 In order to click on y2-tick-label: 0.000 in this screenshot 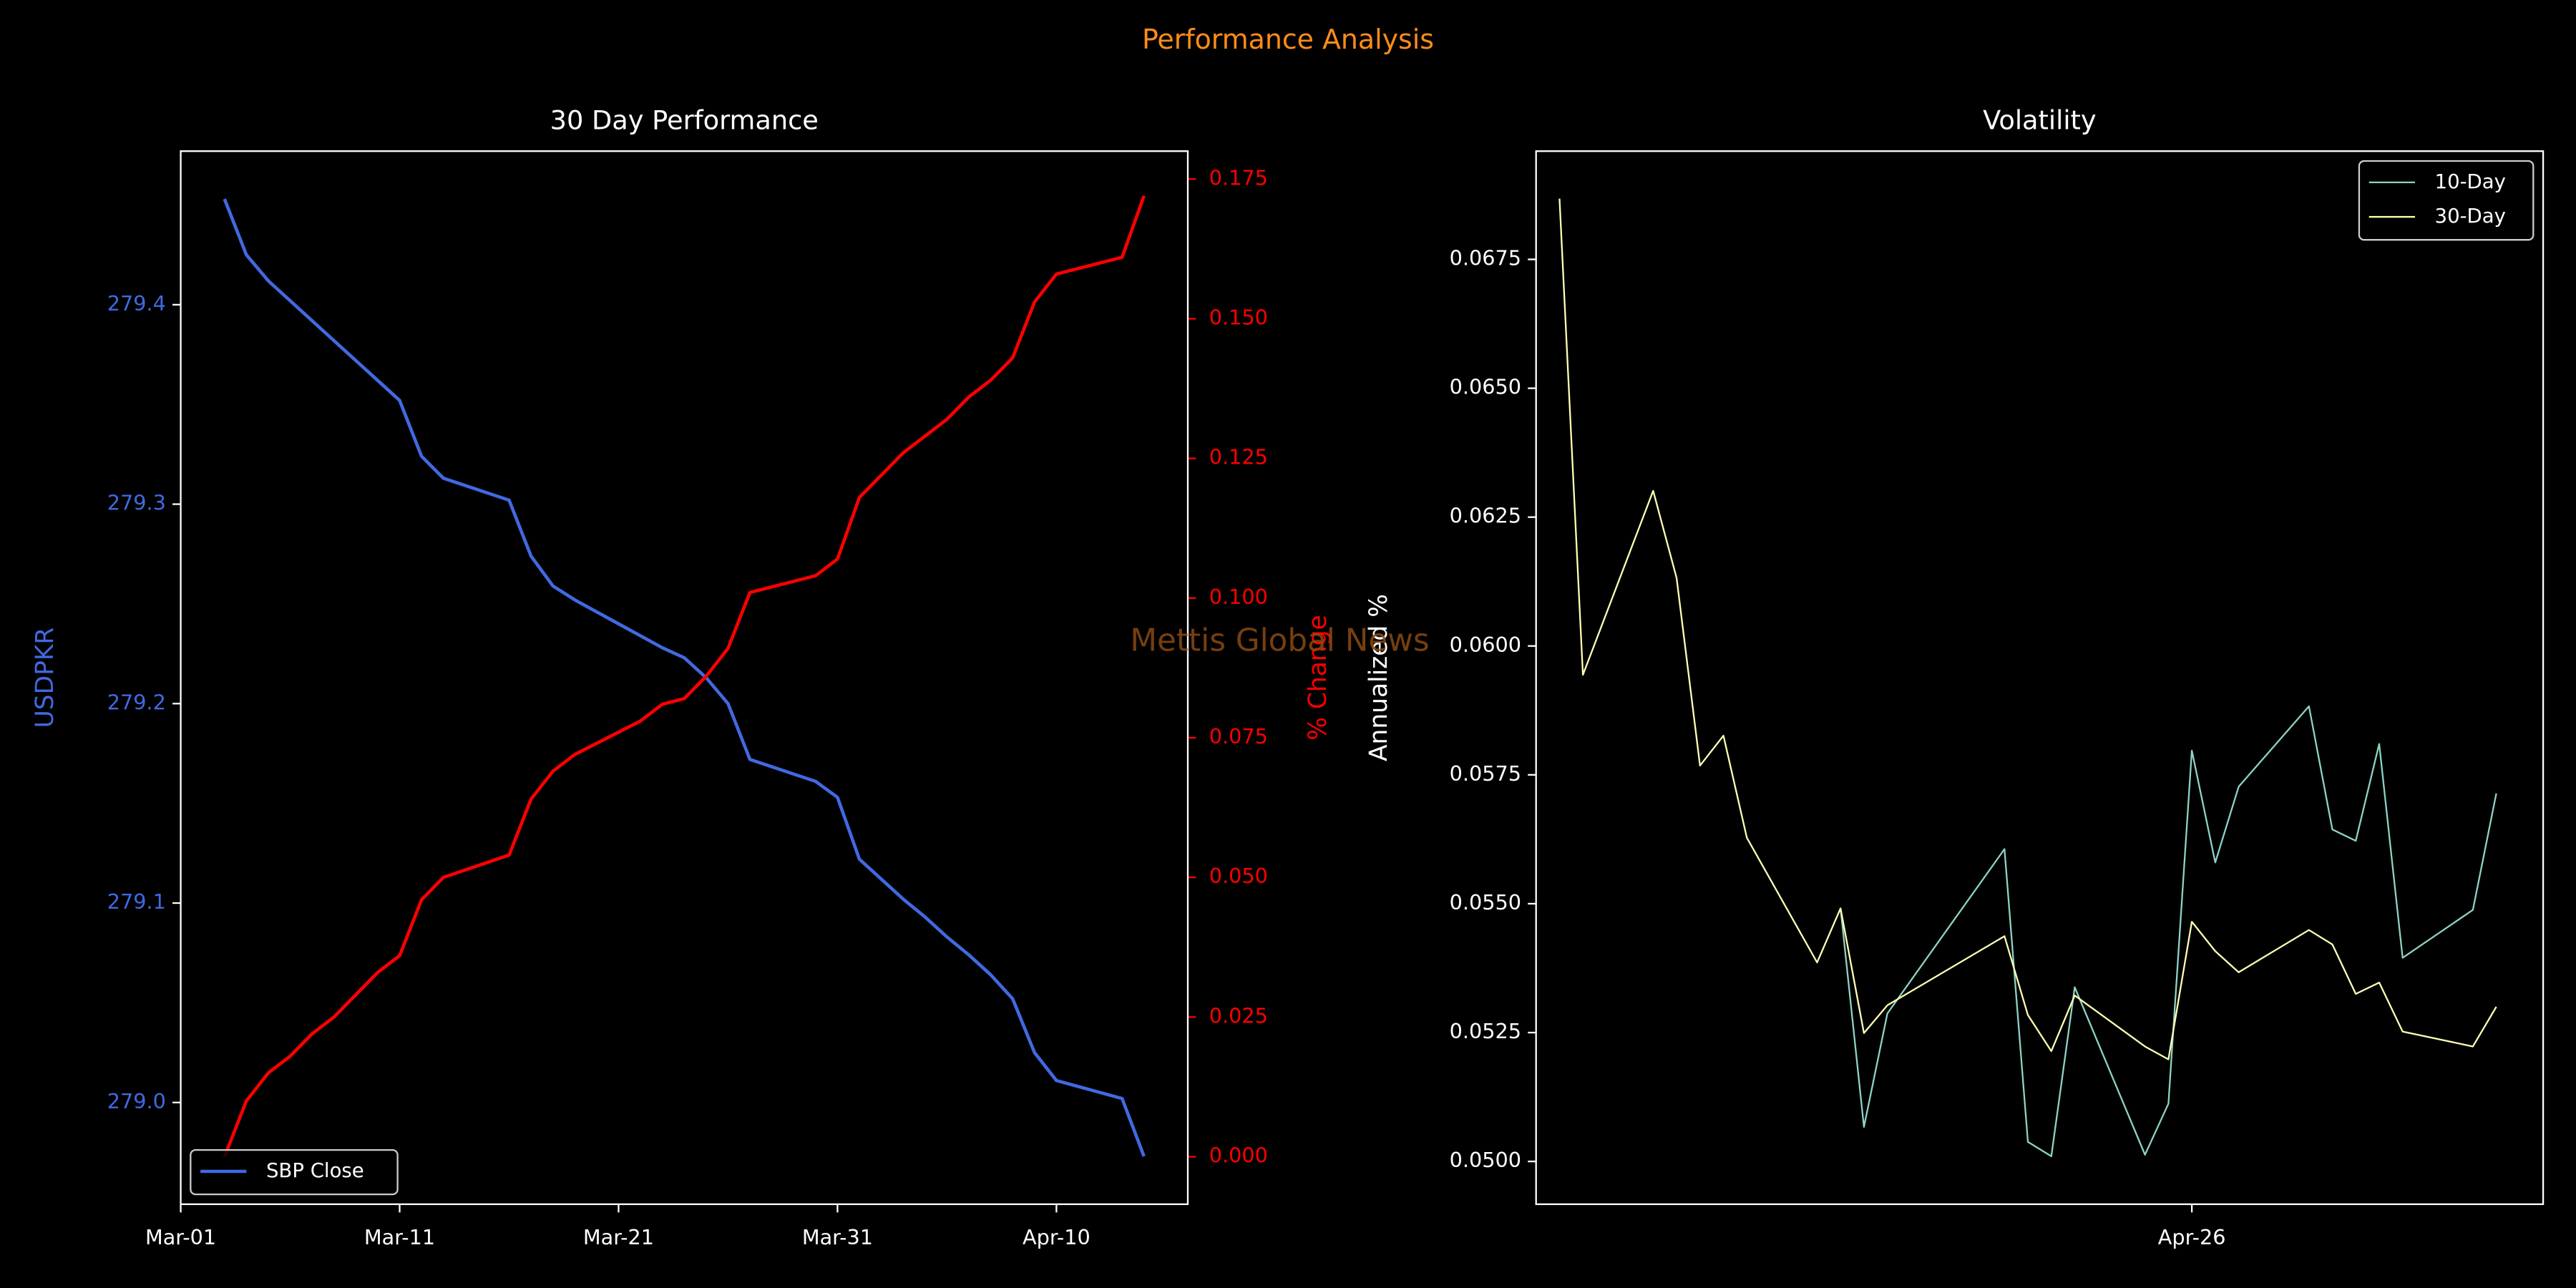, I will do `click(1238, 1155)`.